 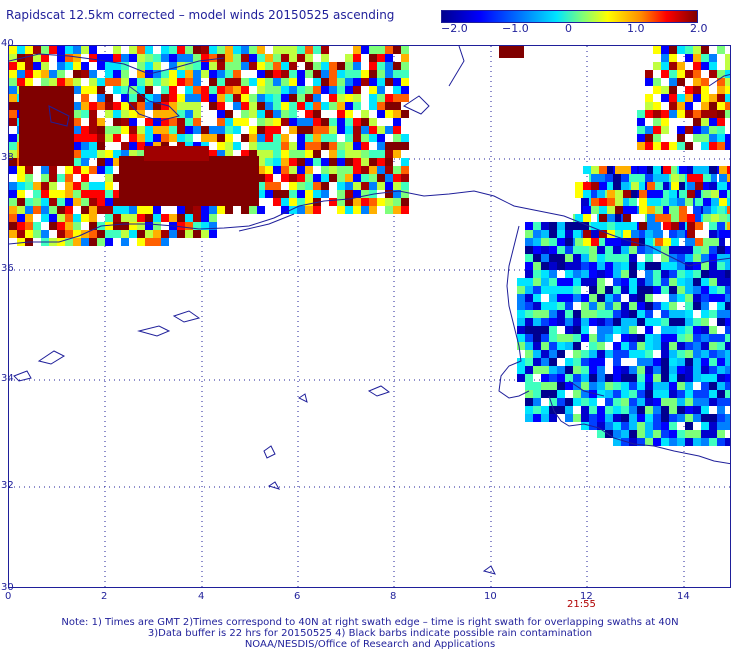 I want to click on wind-cell-cluster, so click(x=46, y=126).